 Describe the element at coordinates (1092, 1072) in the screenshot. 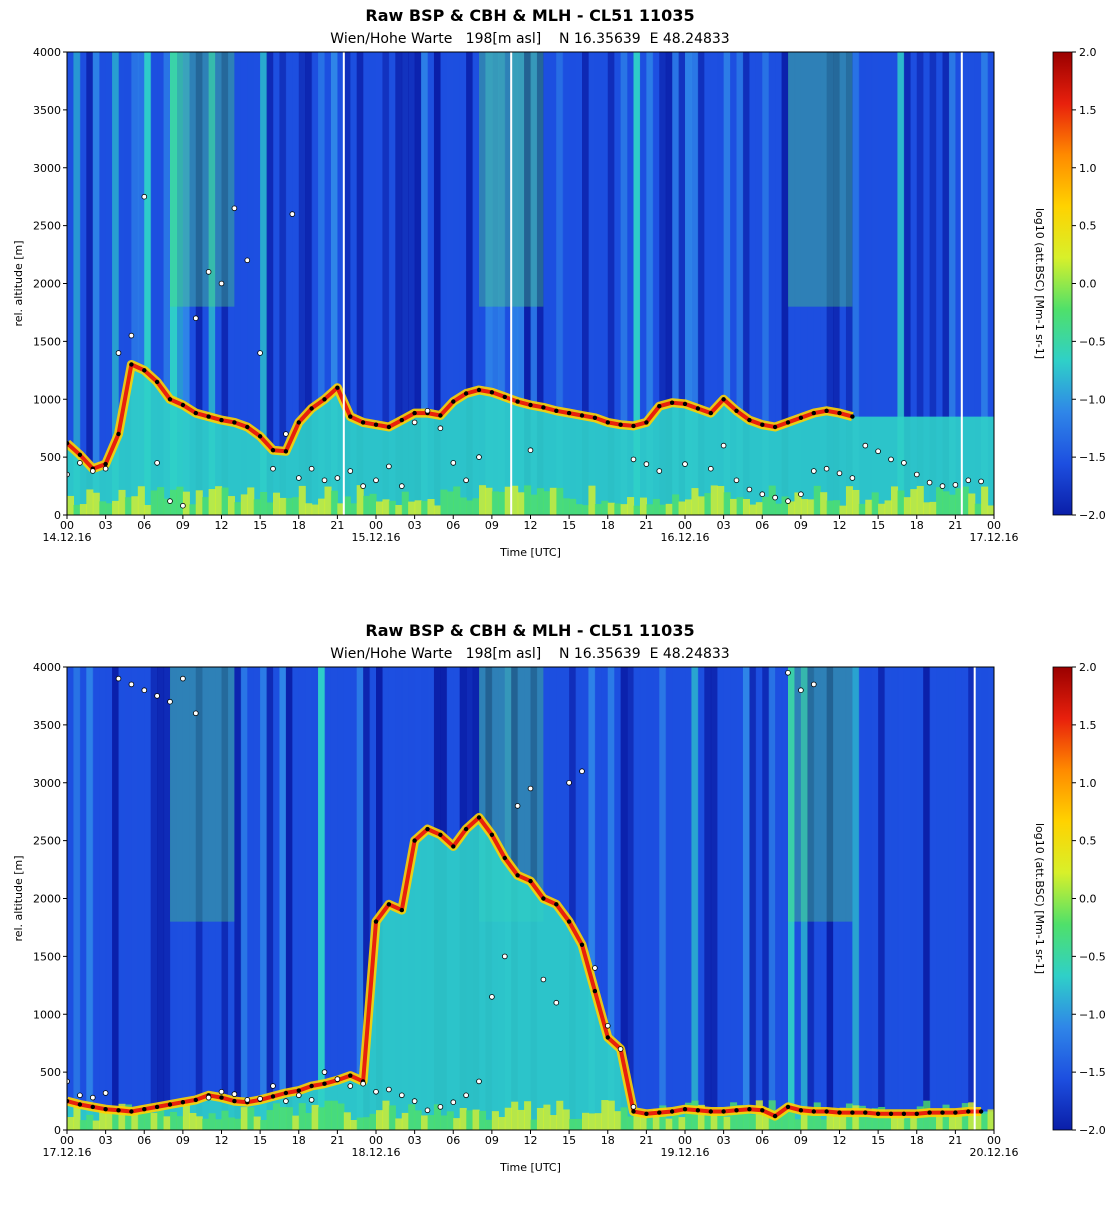

I see `colorbar-tick-label: −1.5` at that location.